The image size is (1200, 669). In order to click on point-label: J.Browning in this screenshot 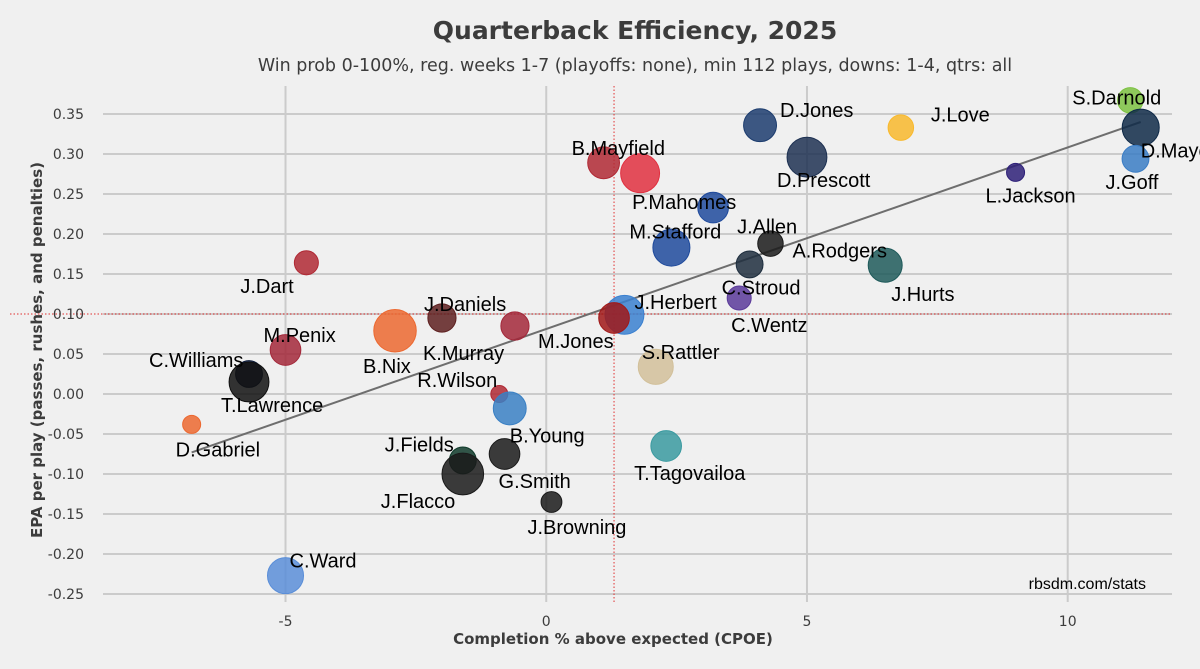, I will do `click(576, 528)`.